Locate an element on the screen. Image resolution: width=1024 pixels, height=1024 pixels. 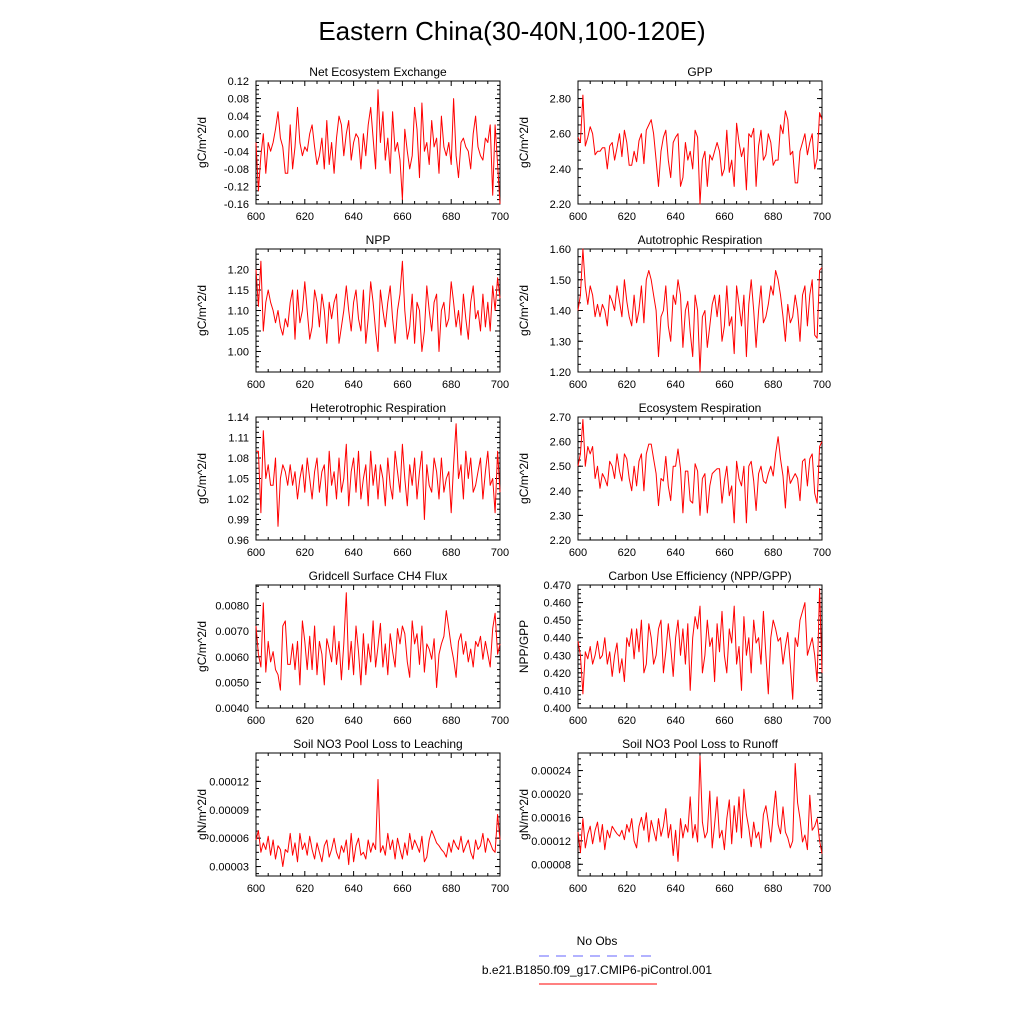
series-line-heterotrophic-respiration is located at coordinates (378, 475).